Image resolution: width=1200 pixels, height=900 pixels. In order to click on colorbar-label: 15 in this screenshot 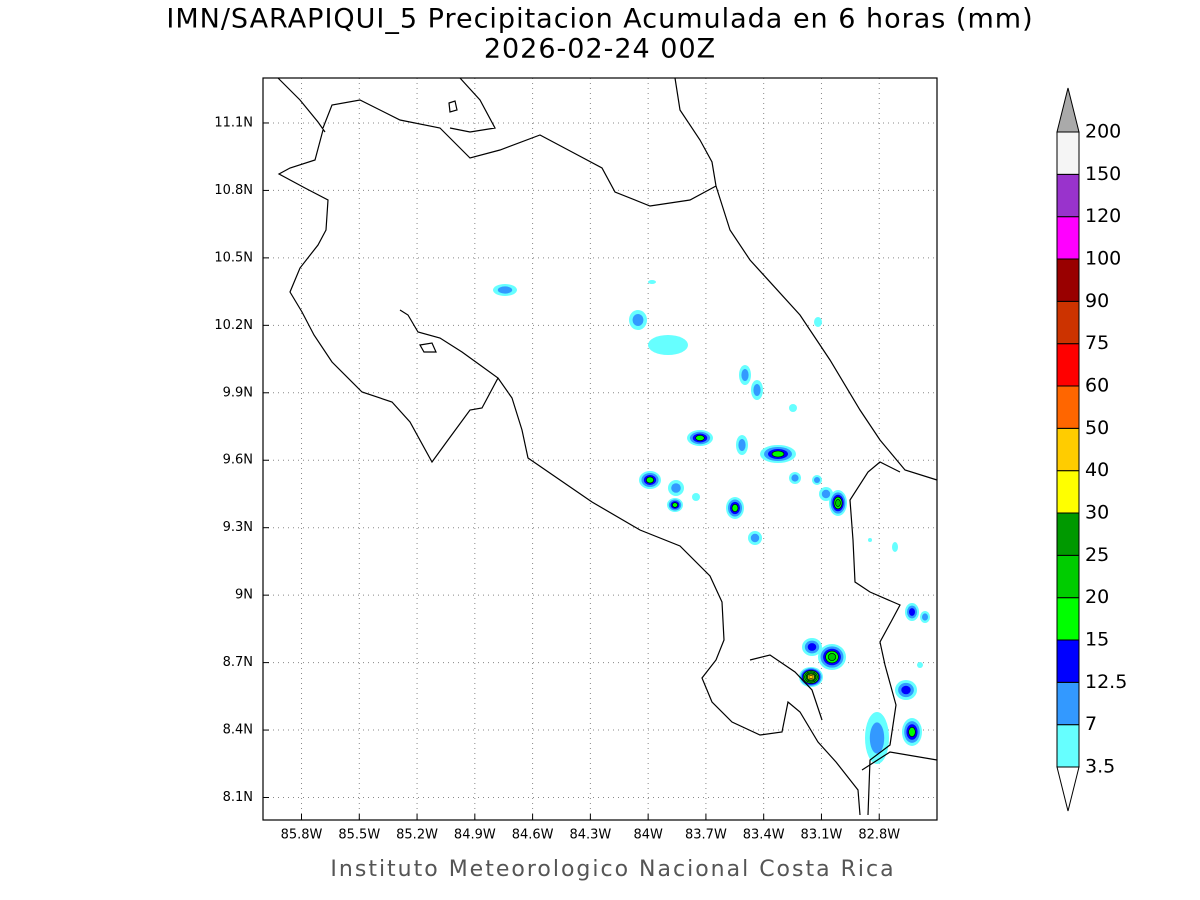, I will do `click(1097, 640)`.